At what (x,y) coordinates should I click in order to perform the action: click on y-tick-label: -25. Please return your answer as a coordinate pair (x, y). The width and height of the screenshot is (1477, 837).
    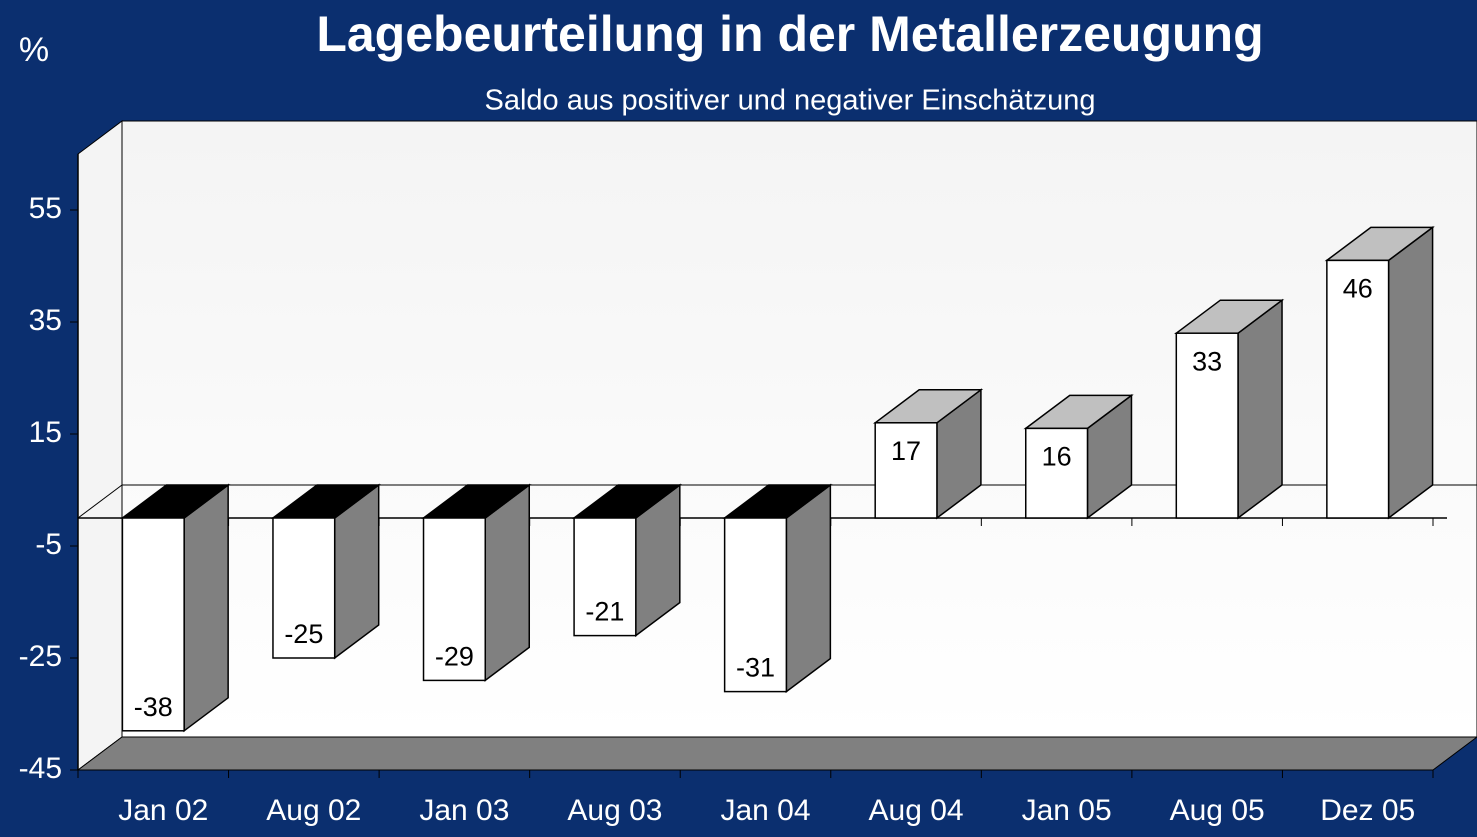
    Looking at the image, I should click on (40, 656).